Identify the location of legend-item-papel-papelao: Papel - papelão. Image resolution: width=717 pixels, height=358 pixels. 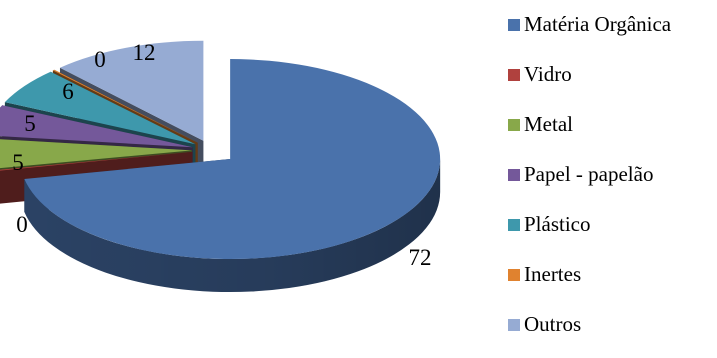
(612, 183).